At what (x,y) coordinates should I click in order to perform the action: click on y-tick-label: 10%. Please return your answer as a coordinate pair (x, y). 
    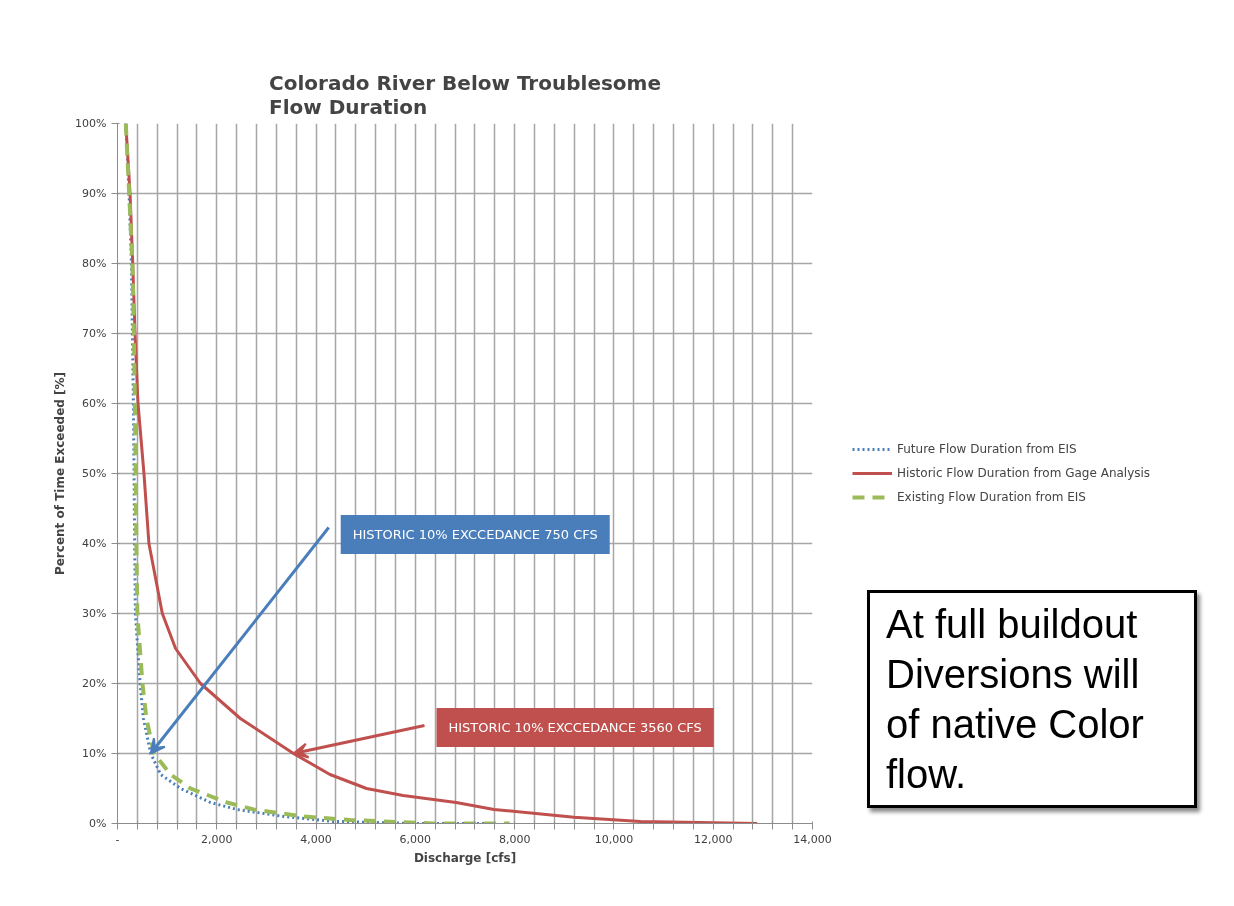
    Looking at the image, I should click on (94, 753).